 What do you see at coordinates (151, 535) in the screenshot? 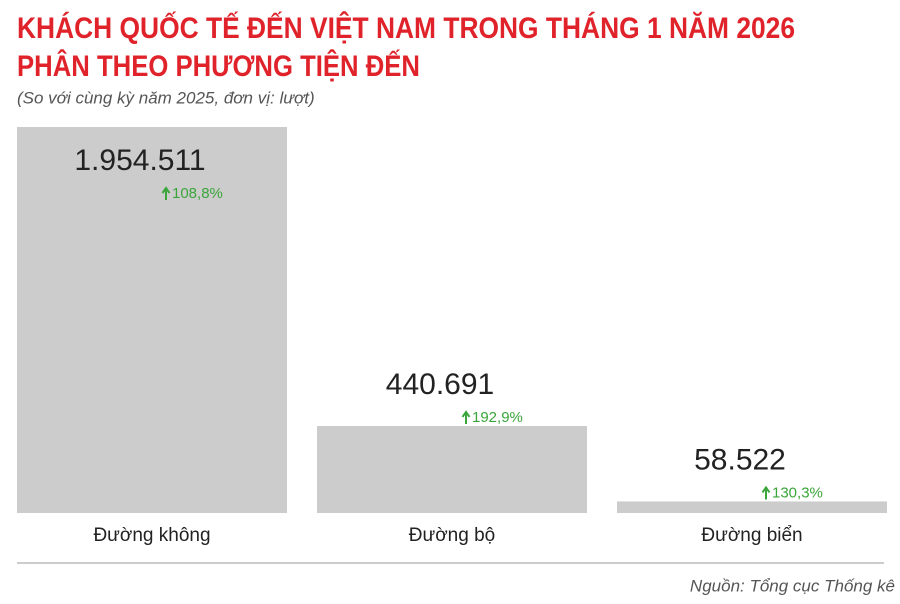
I see `x-tick-label: Đường không` at bounding box center [151, 535].